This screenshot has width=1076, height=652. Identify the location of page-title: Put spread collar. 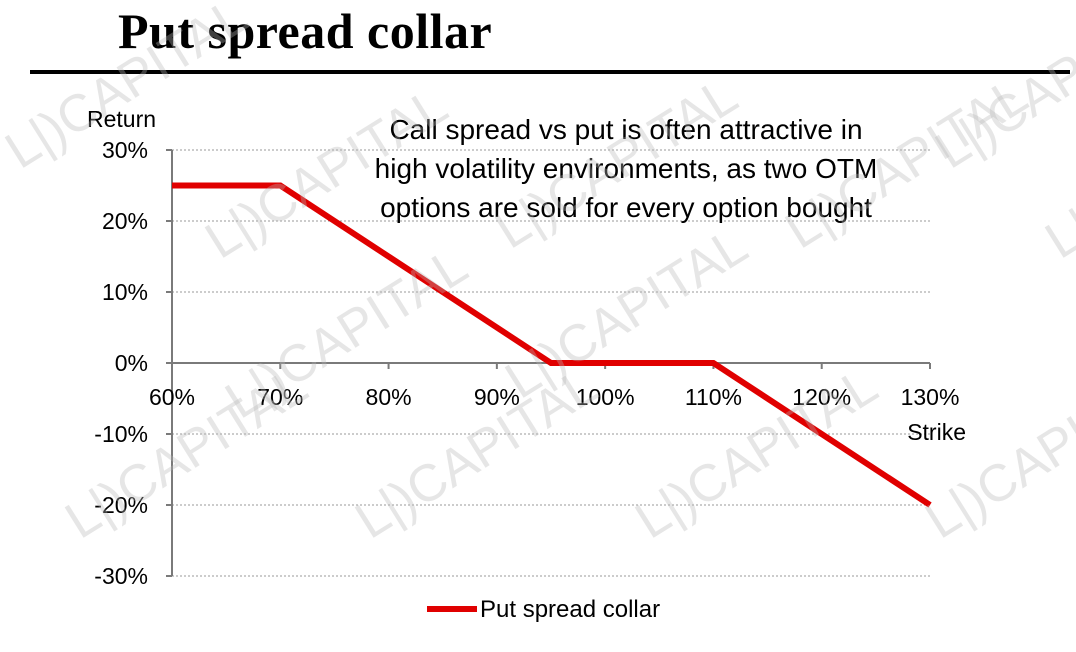
(305, 31).